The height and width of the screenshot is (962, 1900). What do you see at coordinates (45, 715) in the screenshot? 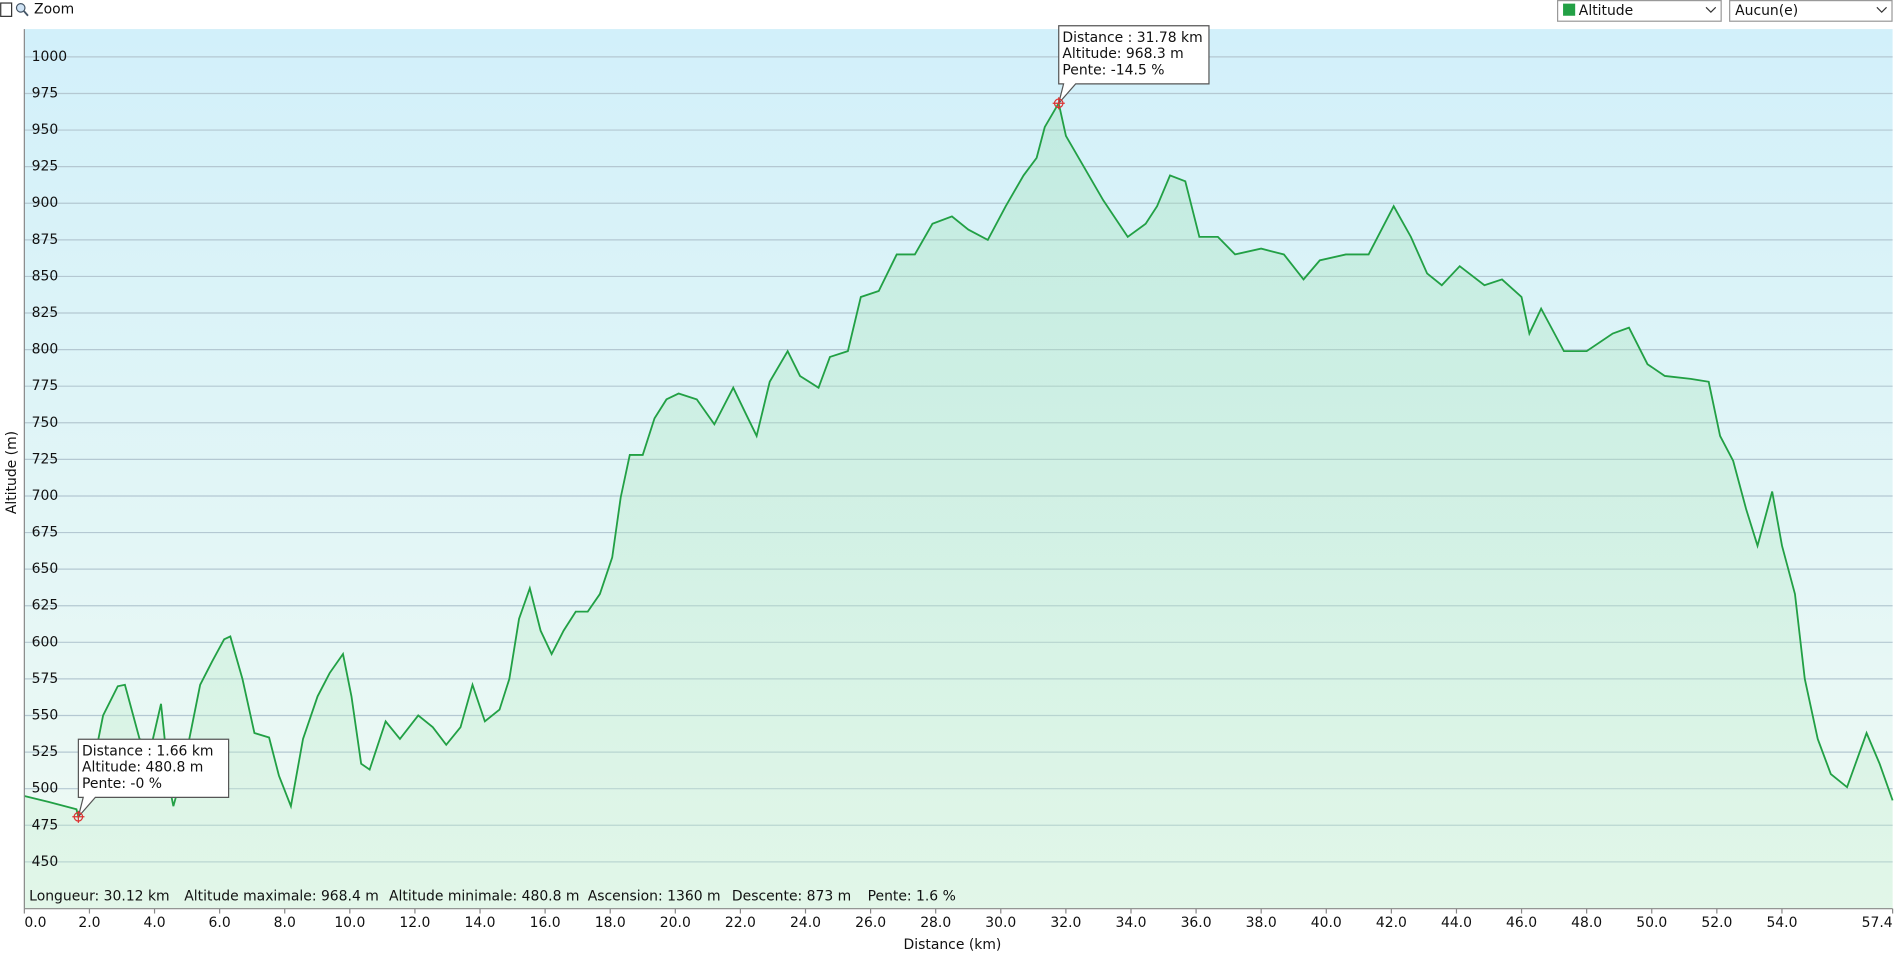
I see `y-tick-label: 550` at bounding box center [45, 715].